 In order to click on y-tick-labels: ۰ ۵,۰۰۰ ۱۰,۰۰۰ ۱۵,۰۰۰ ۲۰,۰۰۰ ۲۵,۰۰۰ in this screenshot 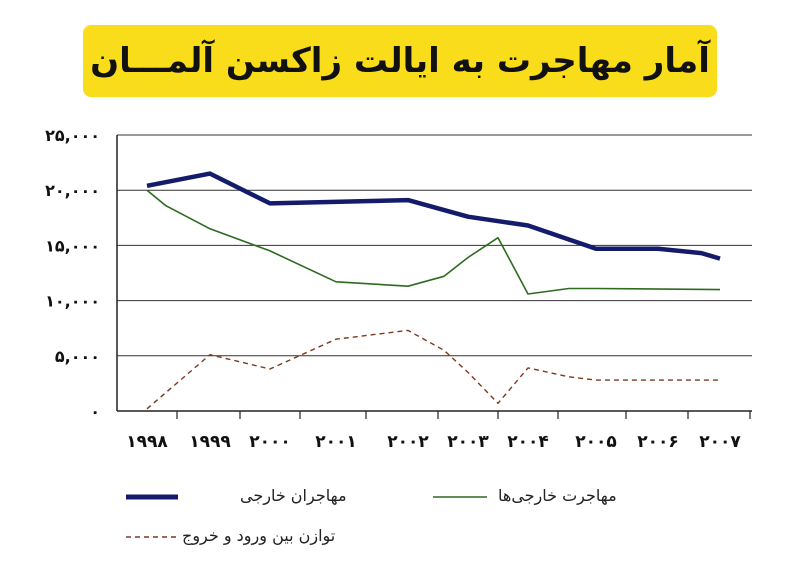, I will do `click(72, 273)`.